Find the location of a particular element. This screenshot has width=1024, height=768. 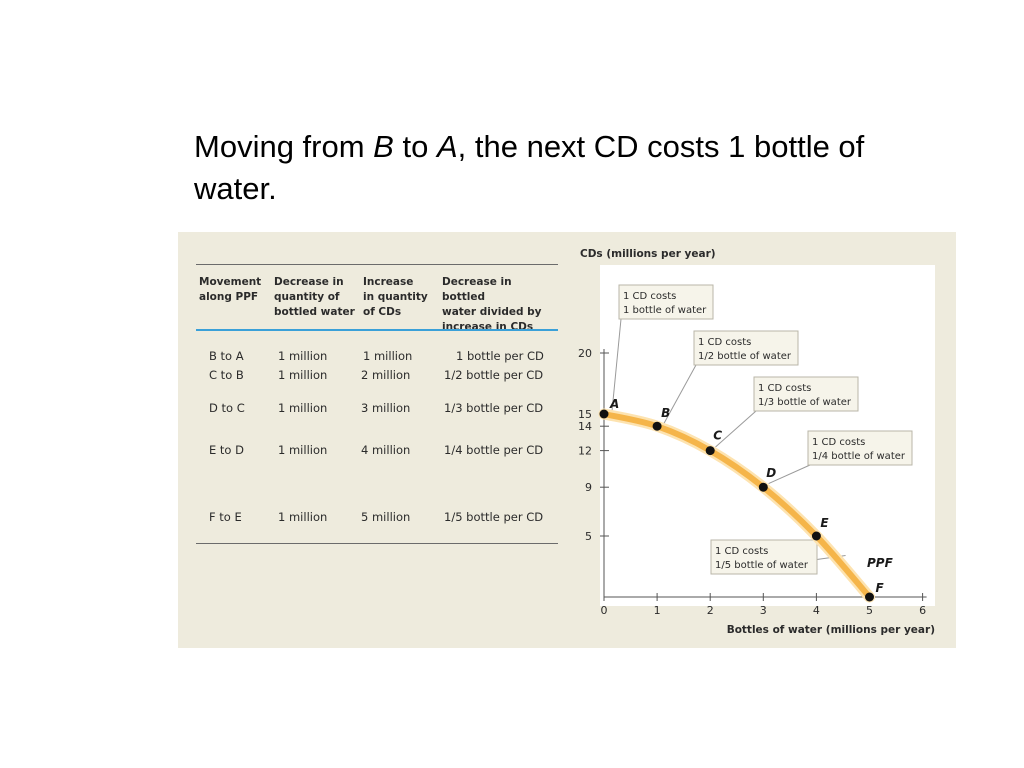

point-e is located at coordinates (816, 536).